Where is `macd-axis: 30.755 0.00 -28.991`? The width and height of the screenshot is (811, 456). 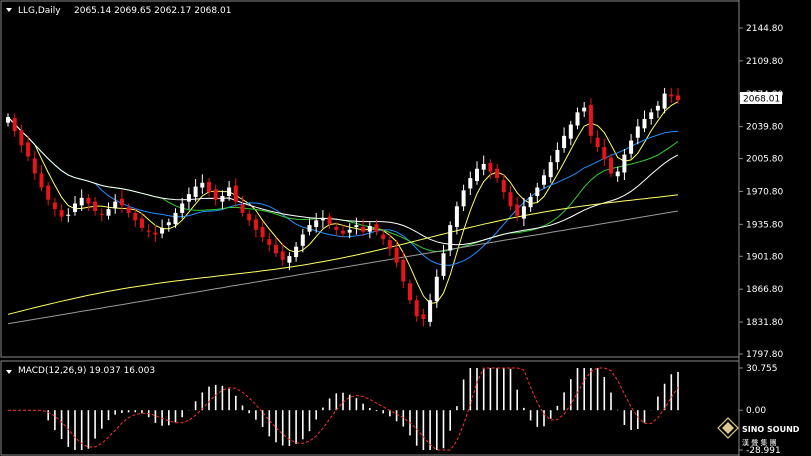 macd-axis: 30.755 0.00 -28.991 is located at coordinates (760, 410).